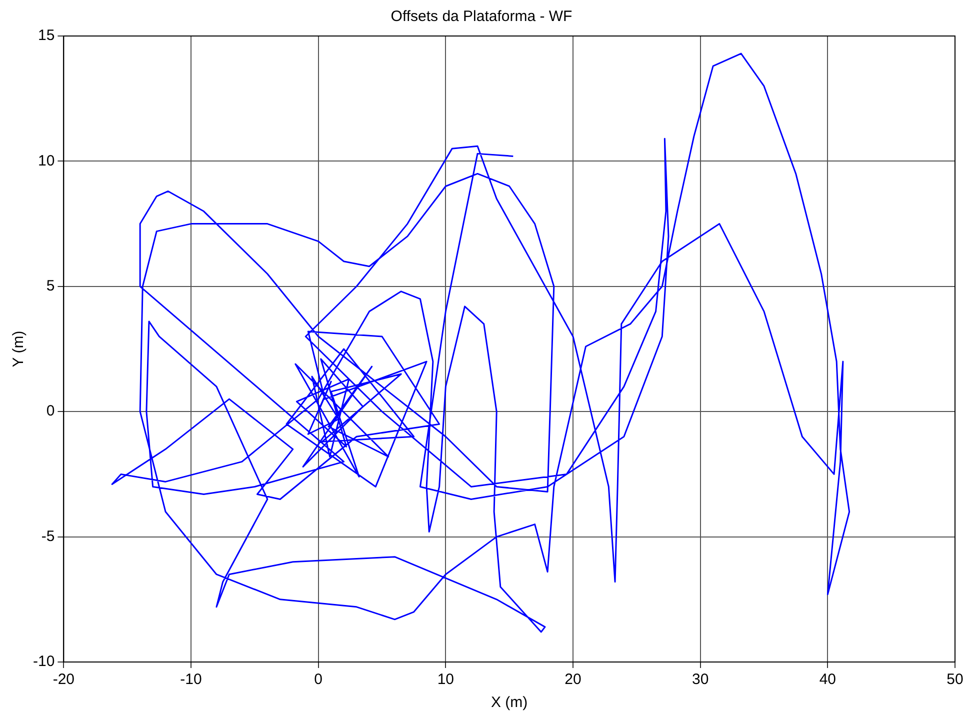 This screenshot has height=718, width=969. I want to click on y-tick-label: 15, so click(46, 35).